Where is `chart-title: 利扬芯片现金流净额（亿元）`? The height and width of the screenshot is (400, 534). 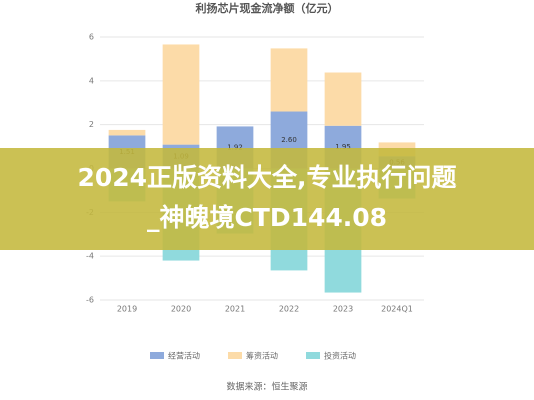 chart-title: 利扬芯片现金流净额（亿元） is located at coordinates (267, 8).